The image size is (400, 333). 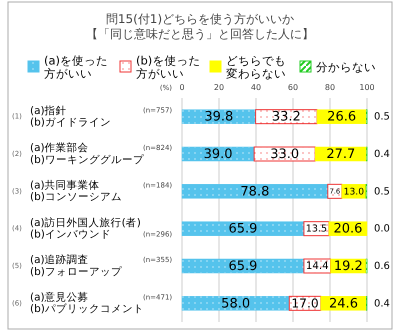 What do you see at coordinates (70, 116) in the screenshot?
I see `y-tick-label: (a)指針 (b)ガイドライン` at bounding box center [70, 116].